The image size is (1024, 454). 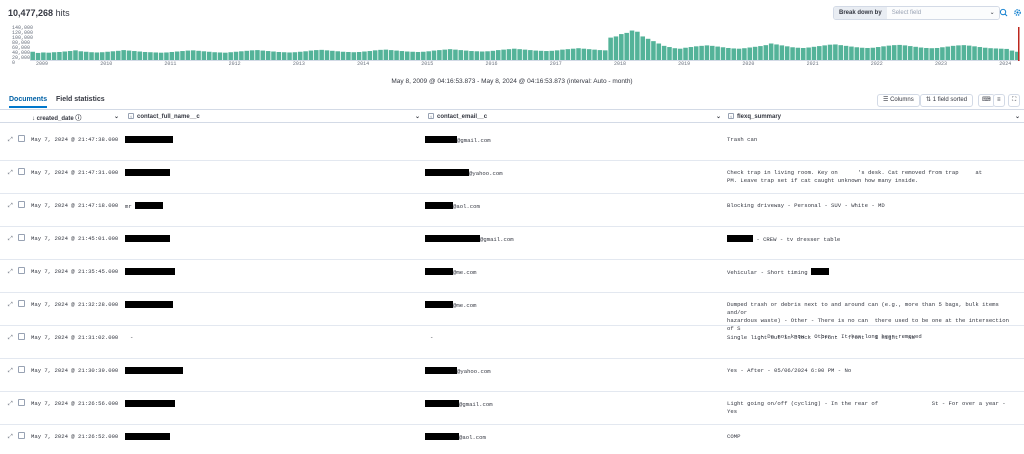 What do you see at coordinates (1018, 117) in the screenshot?
I see `chevron-down-icon: ⌄` at bounding box center [1018, 117].